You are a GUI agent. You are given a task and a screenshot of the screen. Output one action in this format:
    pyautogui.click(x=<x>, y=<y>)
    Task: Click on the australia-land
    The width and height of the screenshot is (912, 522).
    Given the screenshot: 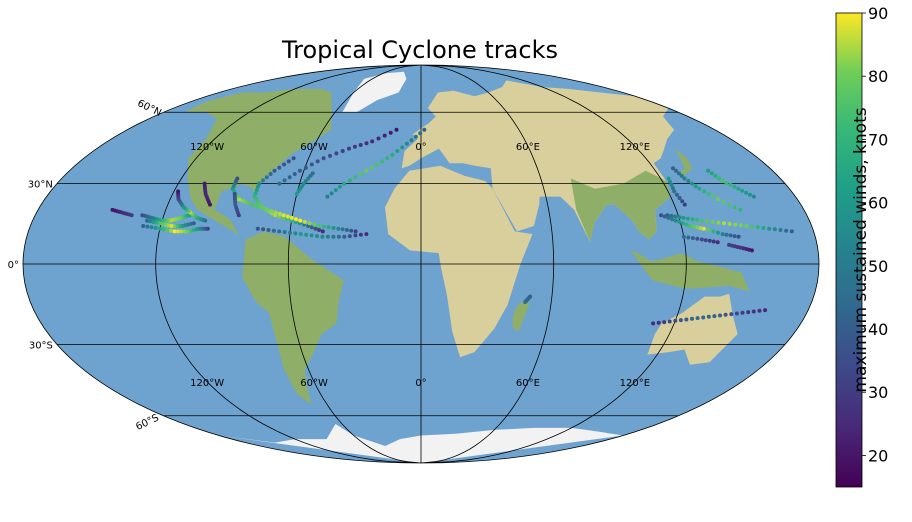 What is the action you would take?
    pyautogui.click(x=692, y=329)
    